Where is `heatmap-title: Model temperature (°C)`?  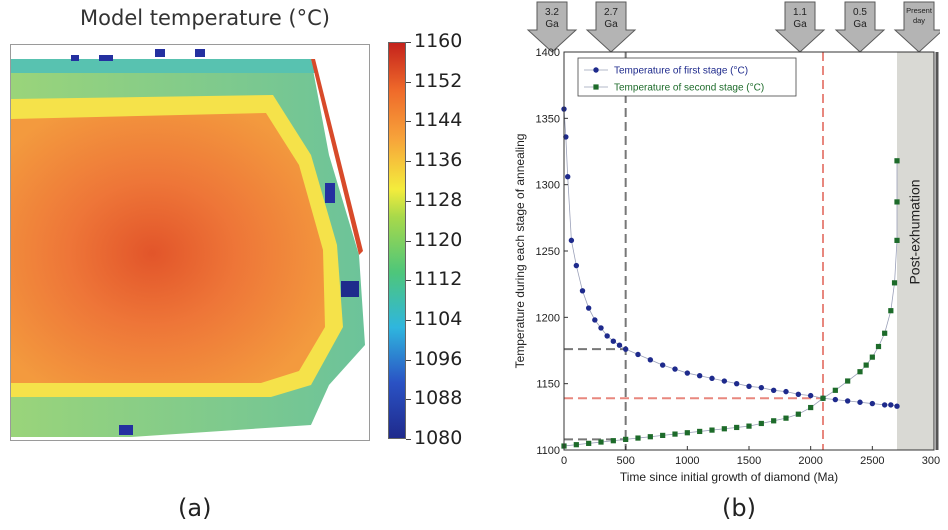
heatmap-title: Model temperature (°C) is located at coordinates (205, 18).